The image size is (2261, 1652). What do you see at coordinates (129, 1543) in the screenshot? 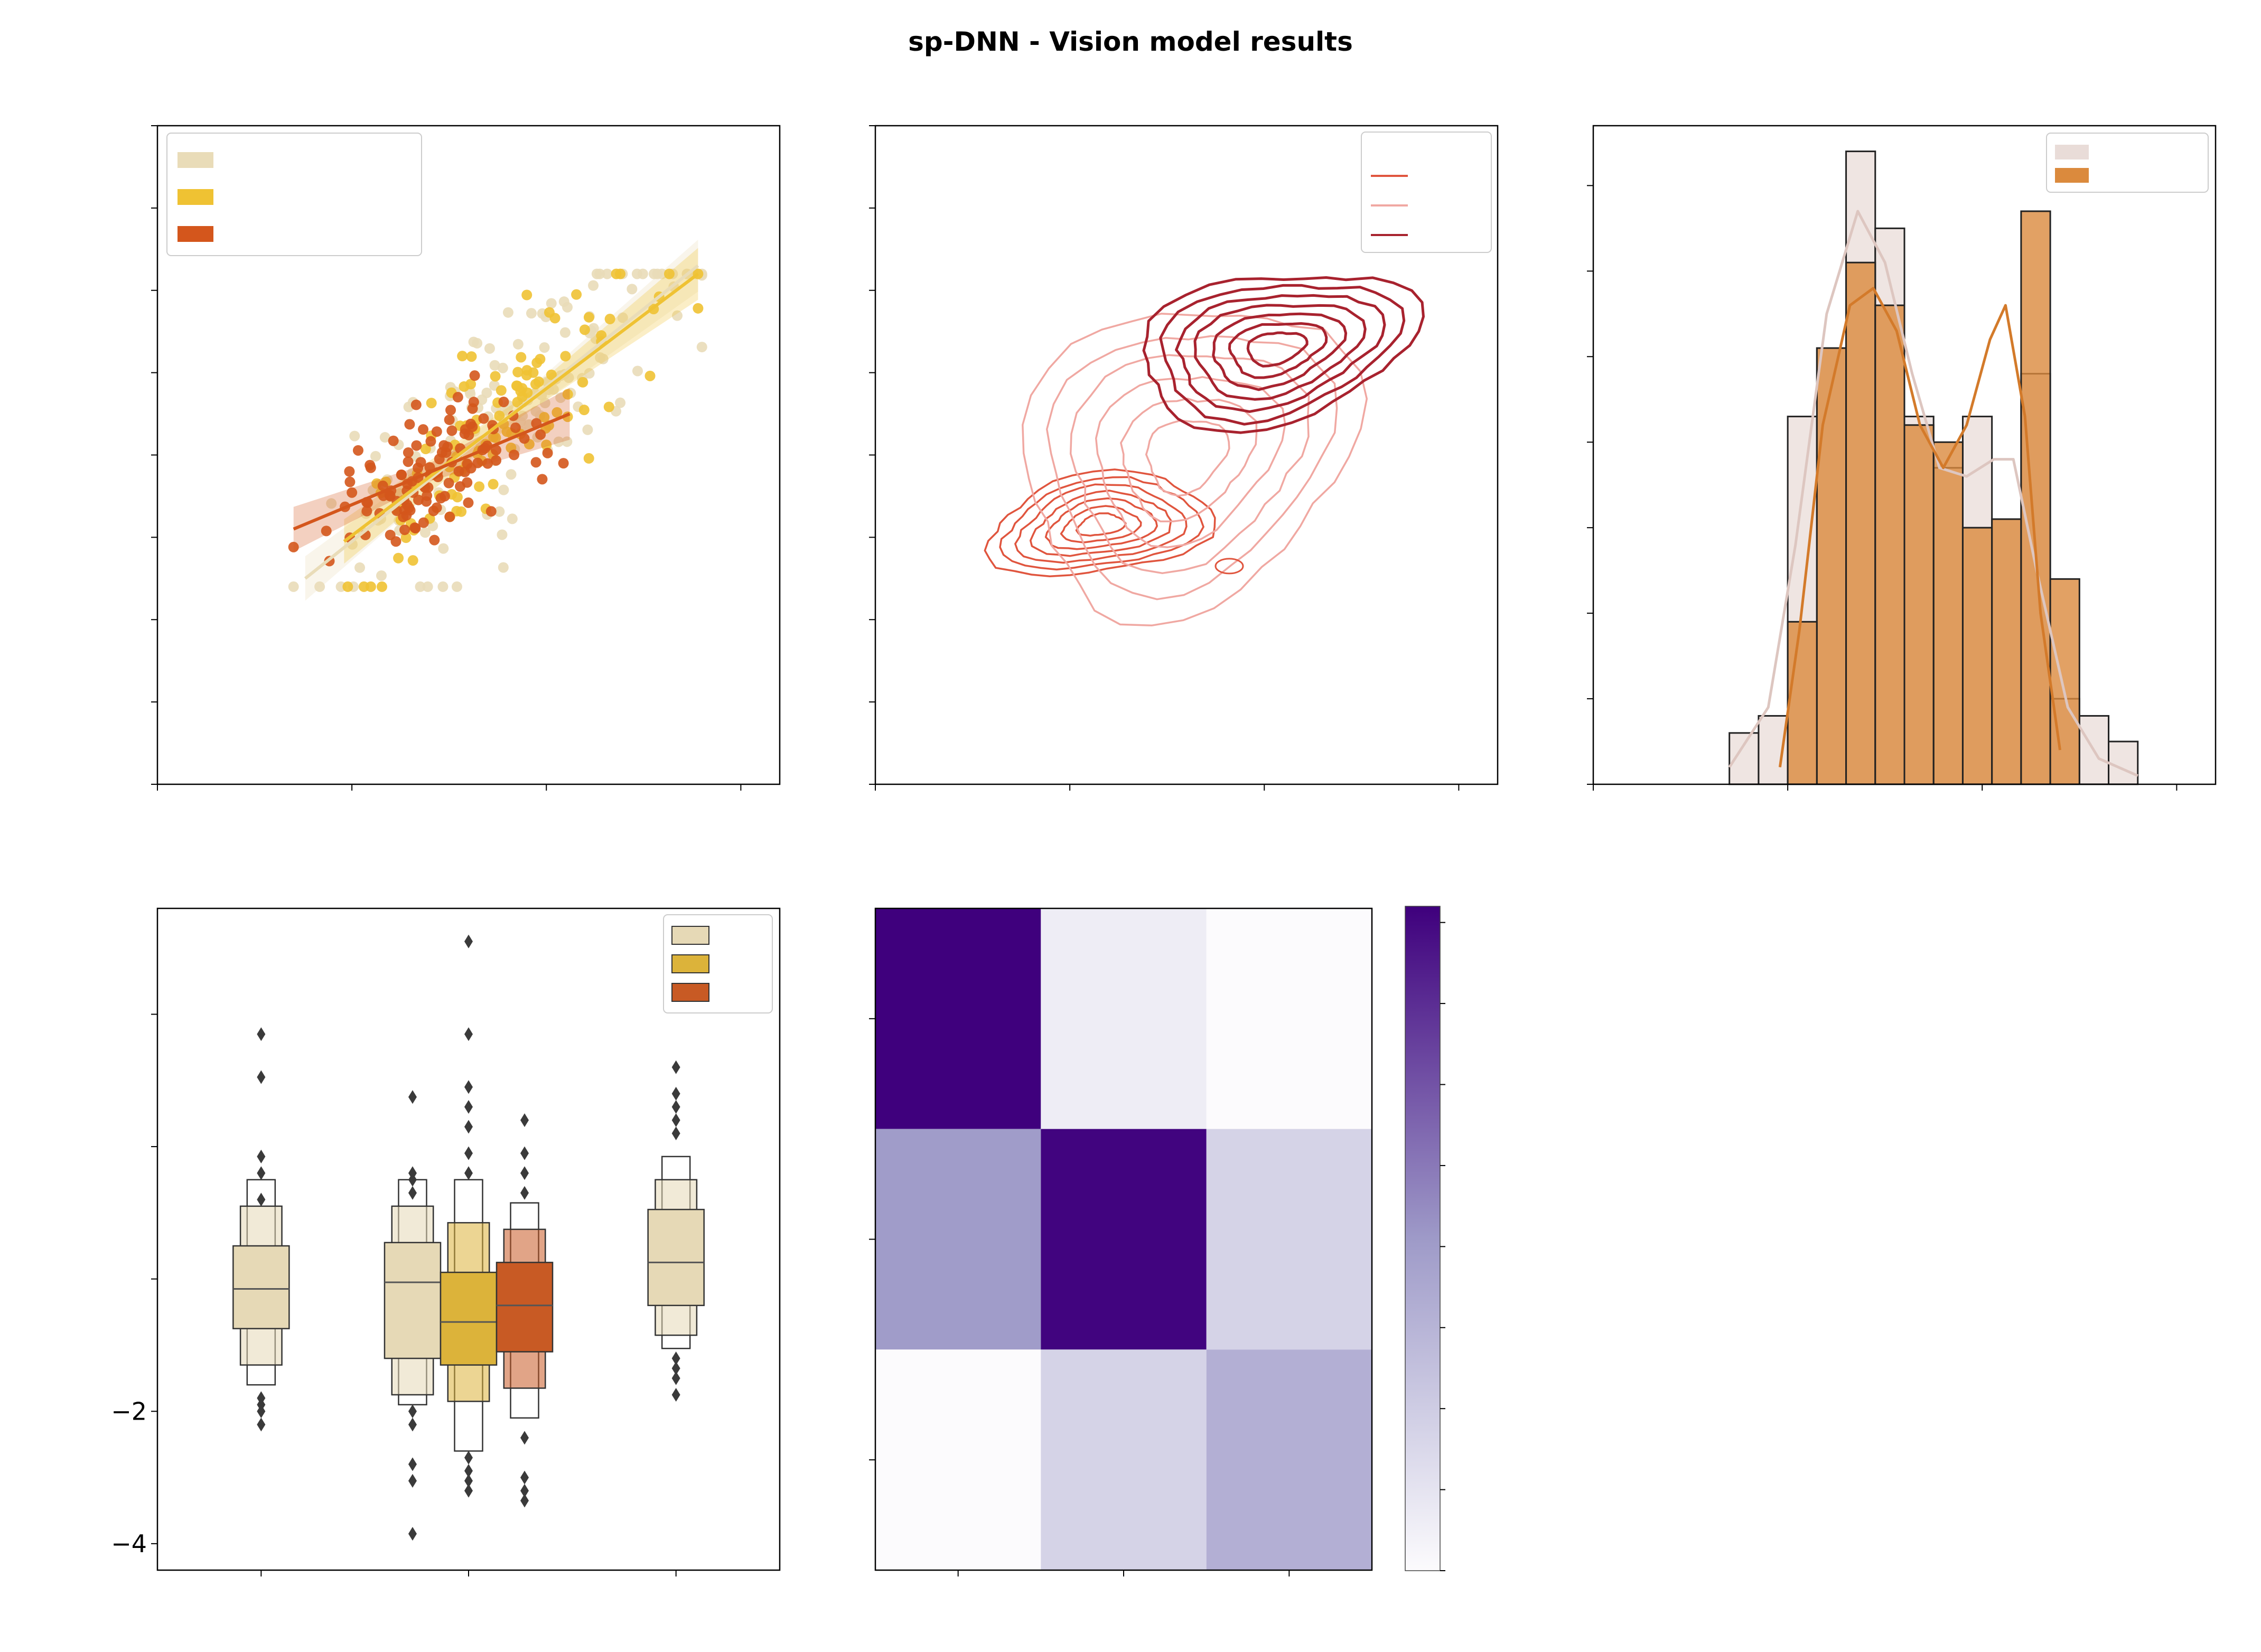
I see `y-tick-label: −4` at bounding box center [129, 1543].